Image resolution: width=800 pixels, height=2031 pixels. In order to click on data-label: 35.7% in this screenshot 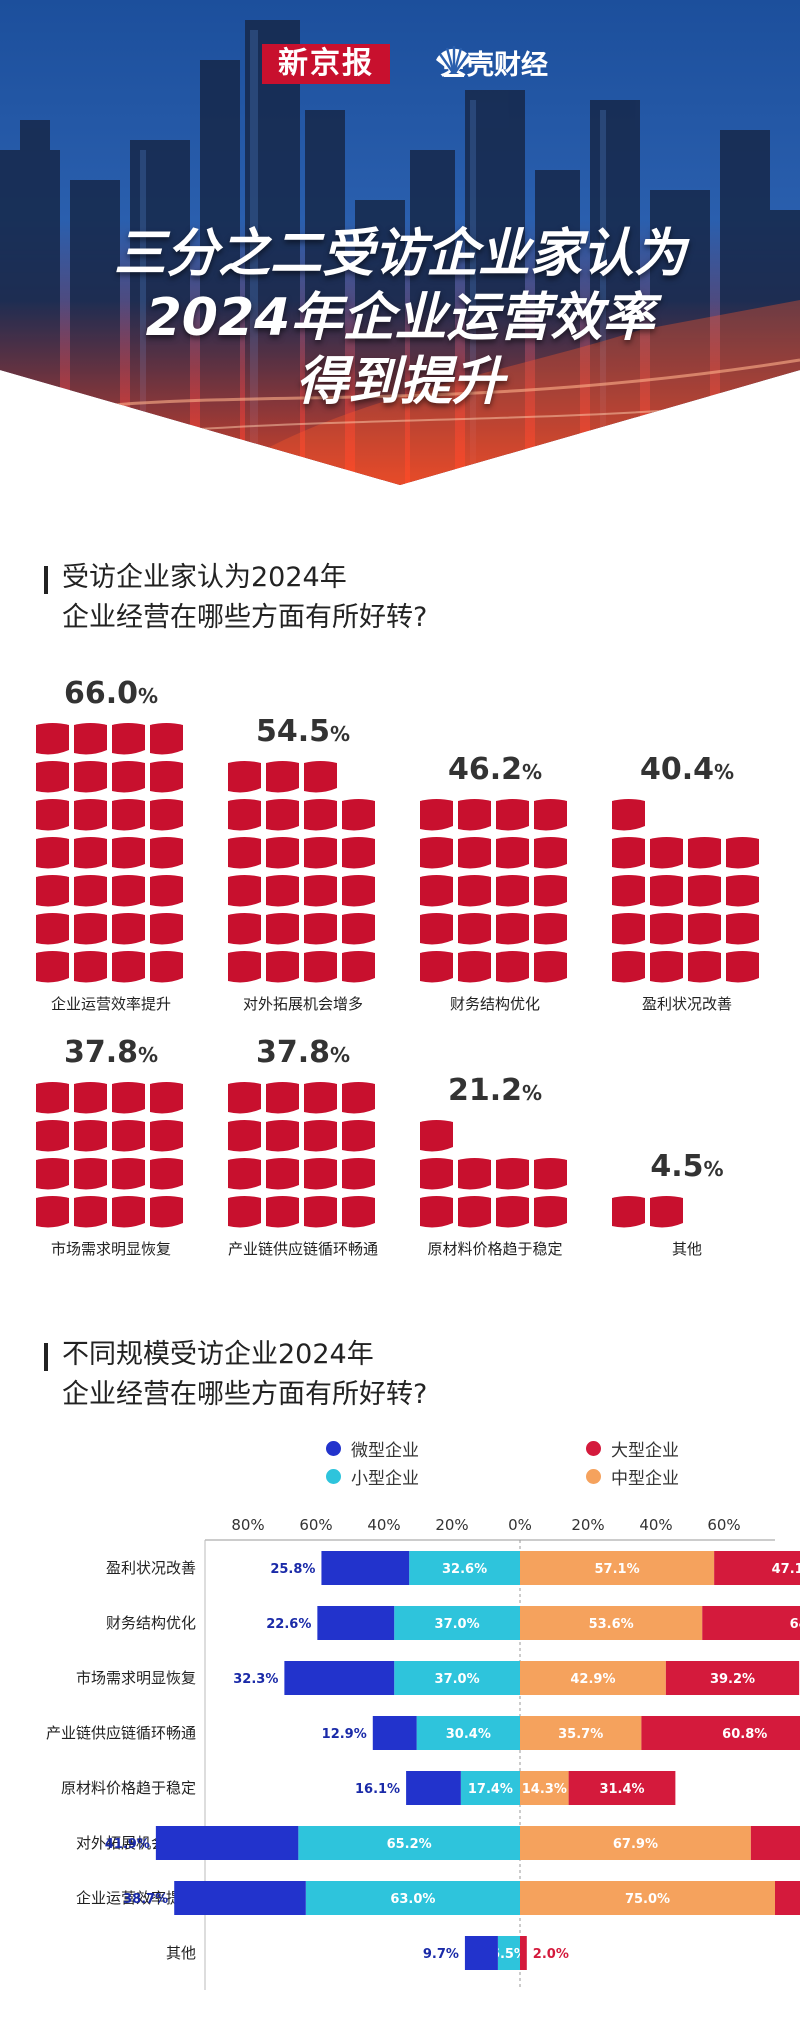, I will do `click(580, 1734)`.